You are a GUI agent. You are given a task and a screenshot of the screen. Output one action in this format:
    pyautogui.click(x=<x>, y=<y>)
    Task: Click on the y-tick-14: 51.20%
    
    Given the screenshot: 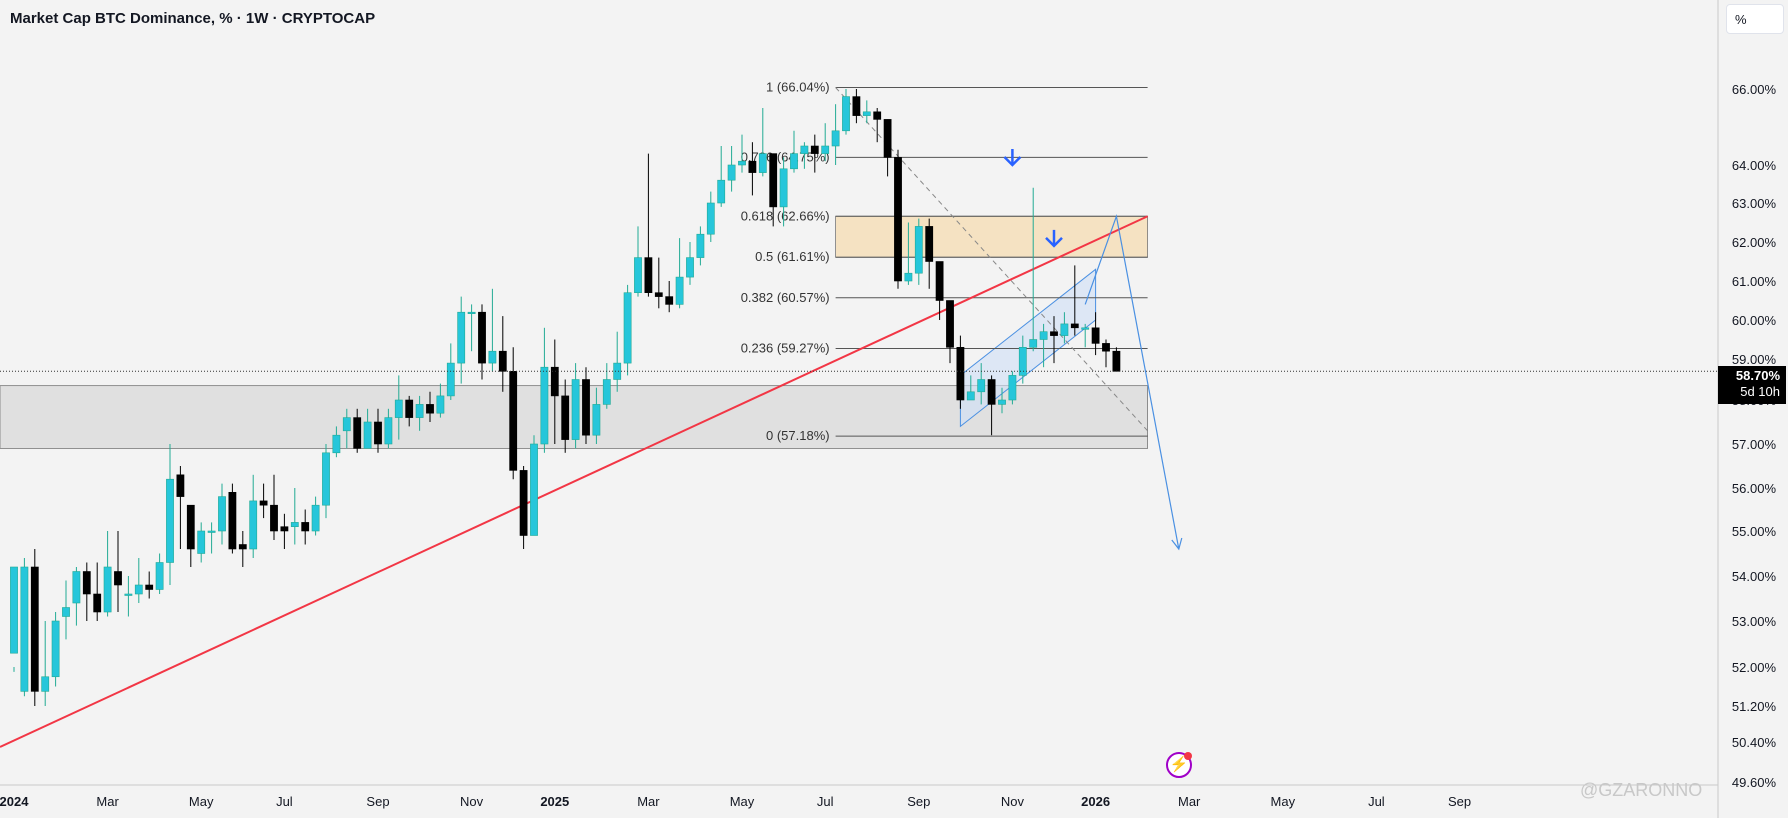 What is the action you would take?
    pyautogui.click(x=1754, y=706)
    